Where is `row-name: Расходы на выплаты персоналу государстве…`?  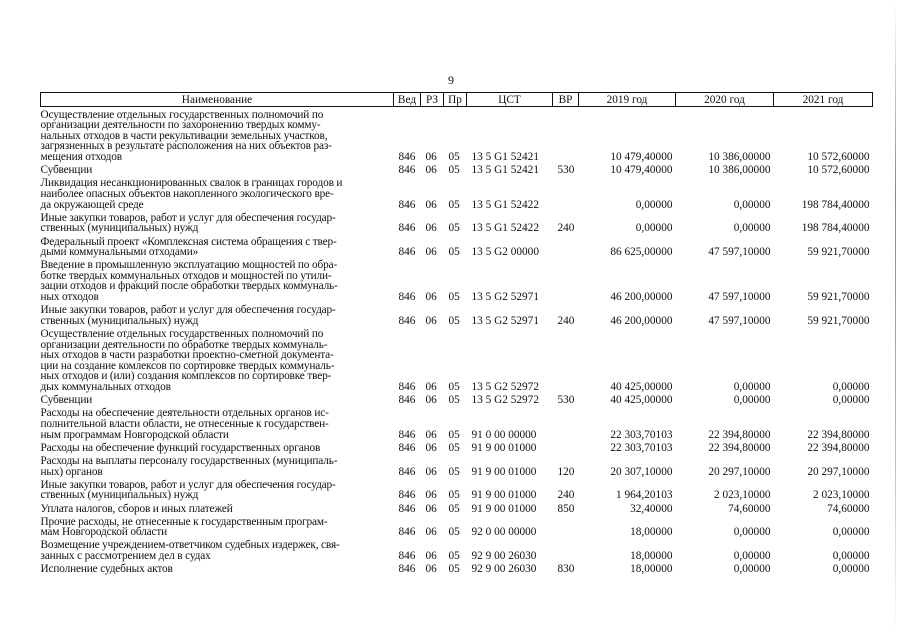
row-name: Расходы на выплаты персоналу государстве… is located at coordinates (189, 466).